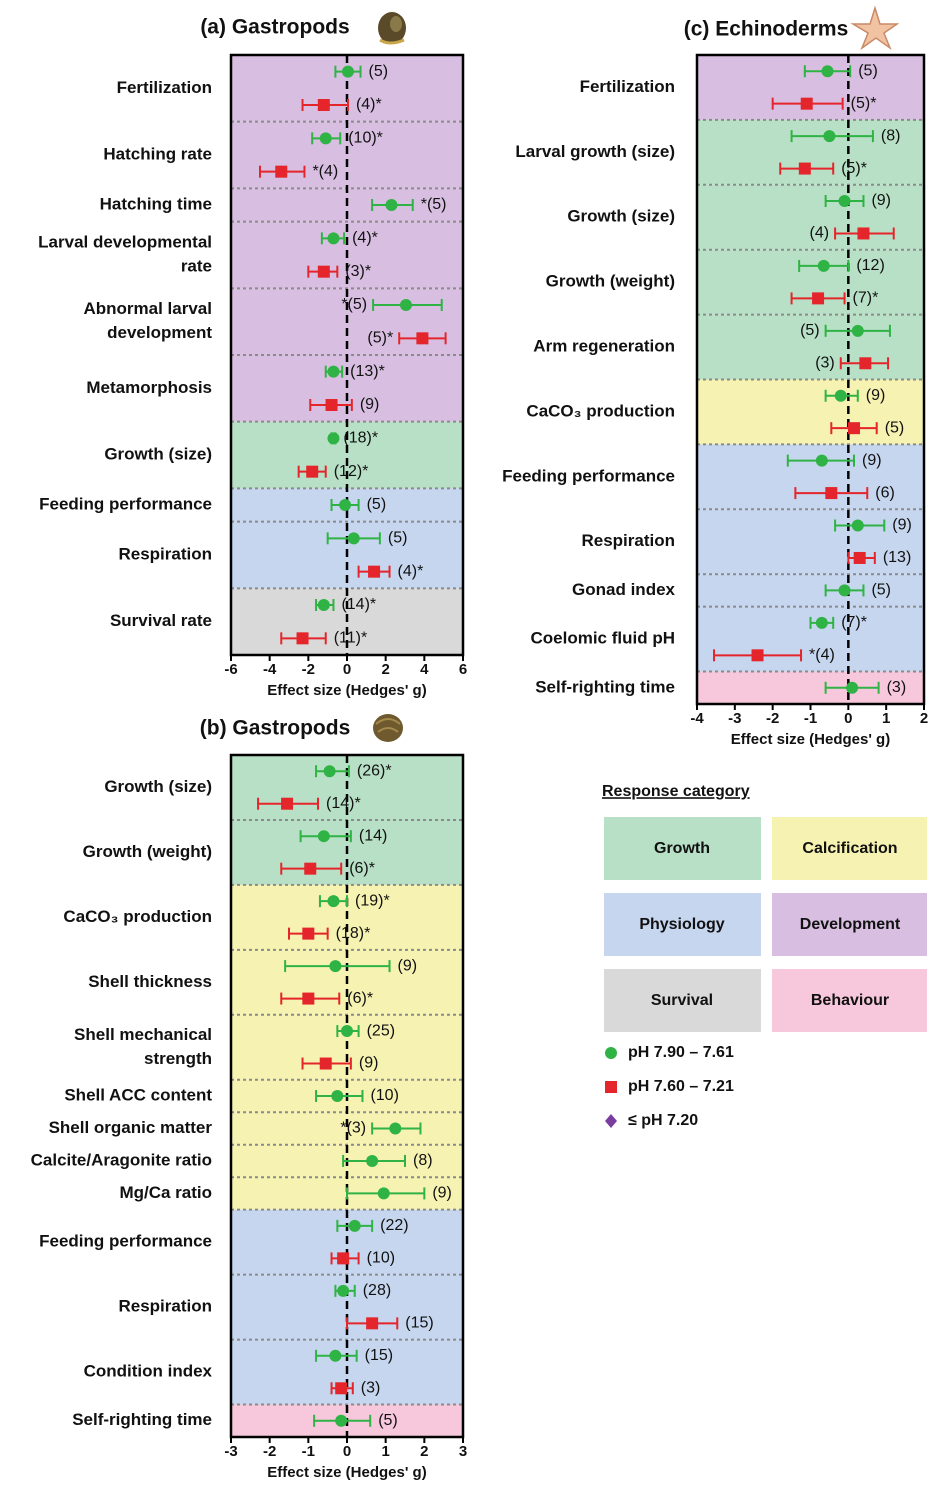  What do you see at coordinates (156, 203) in the screenshot?
I see `outcome-label: Hatching time` at bounding box center [156, 203].